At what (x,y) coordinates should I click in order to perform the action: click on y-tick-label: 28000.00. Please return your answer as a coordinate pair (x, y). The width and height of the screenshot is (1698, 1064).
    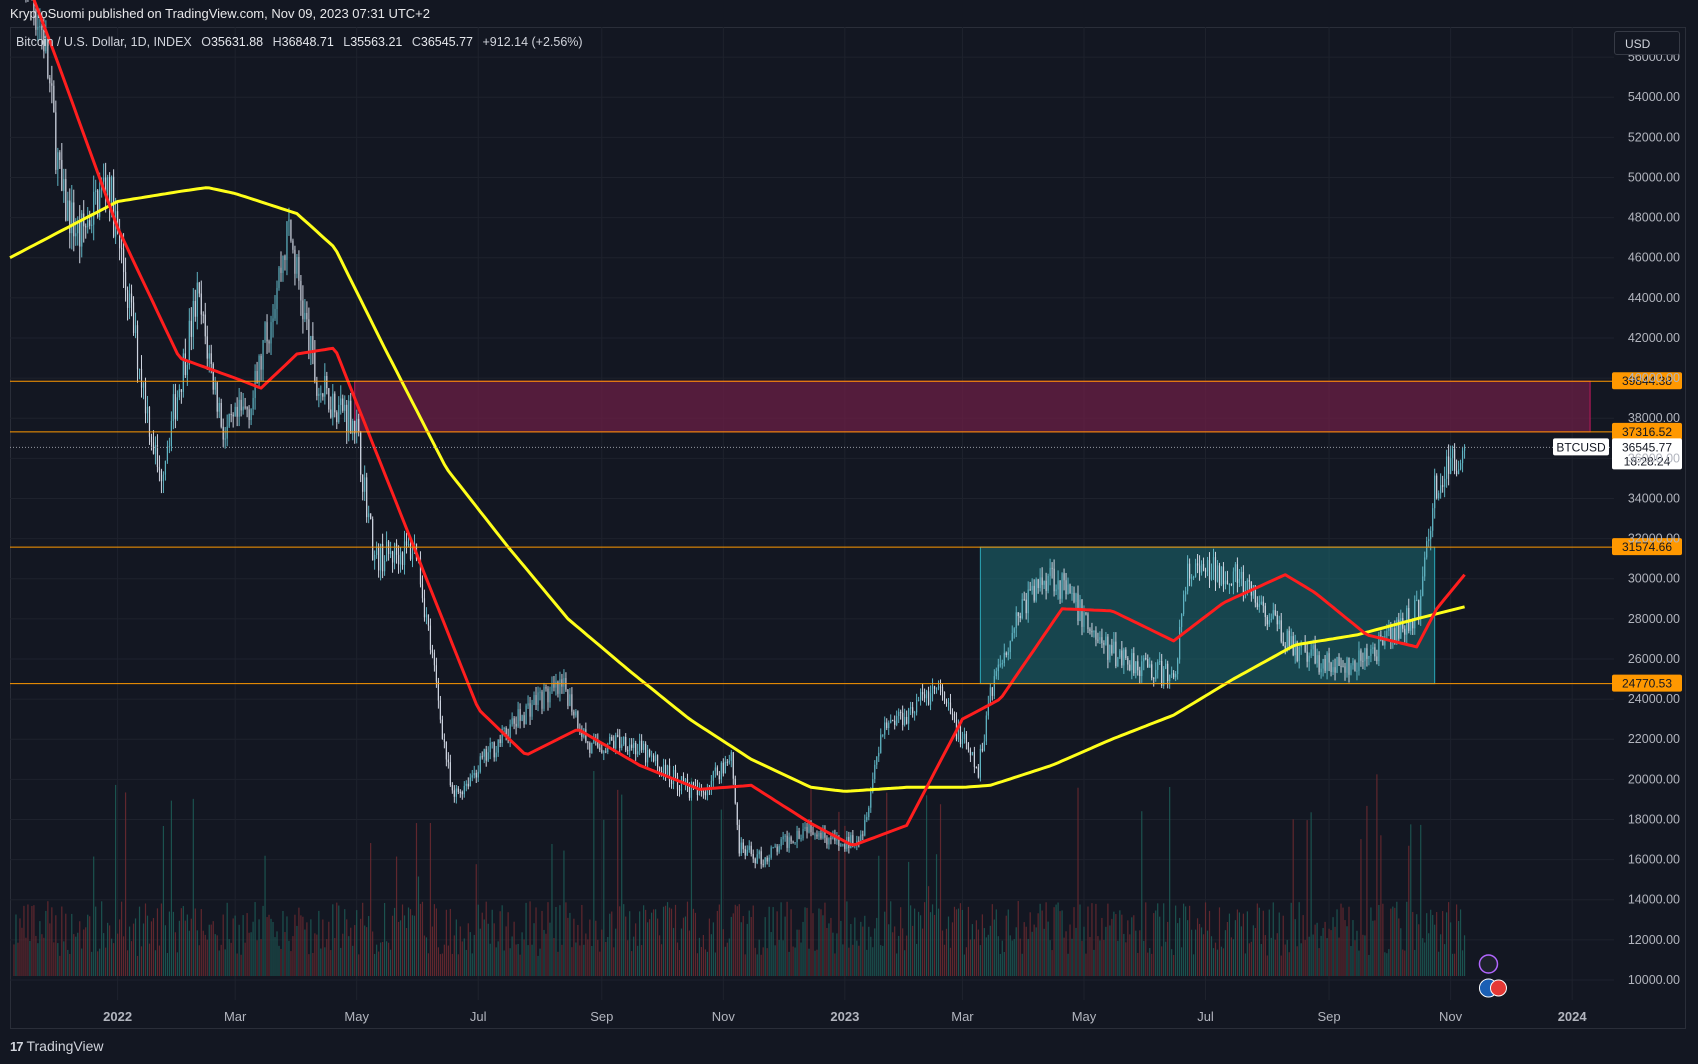
    Looking at the image, I should click on (1654, 619).